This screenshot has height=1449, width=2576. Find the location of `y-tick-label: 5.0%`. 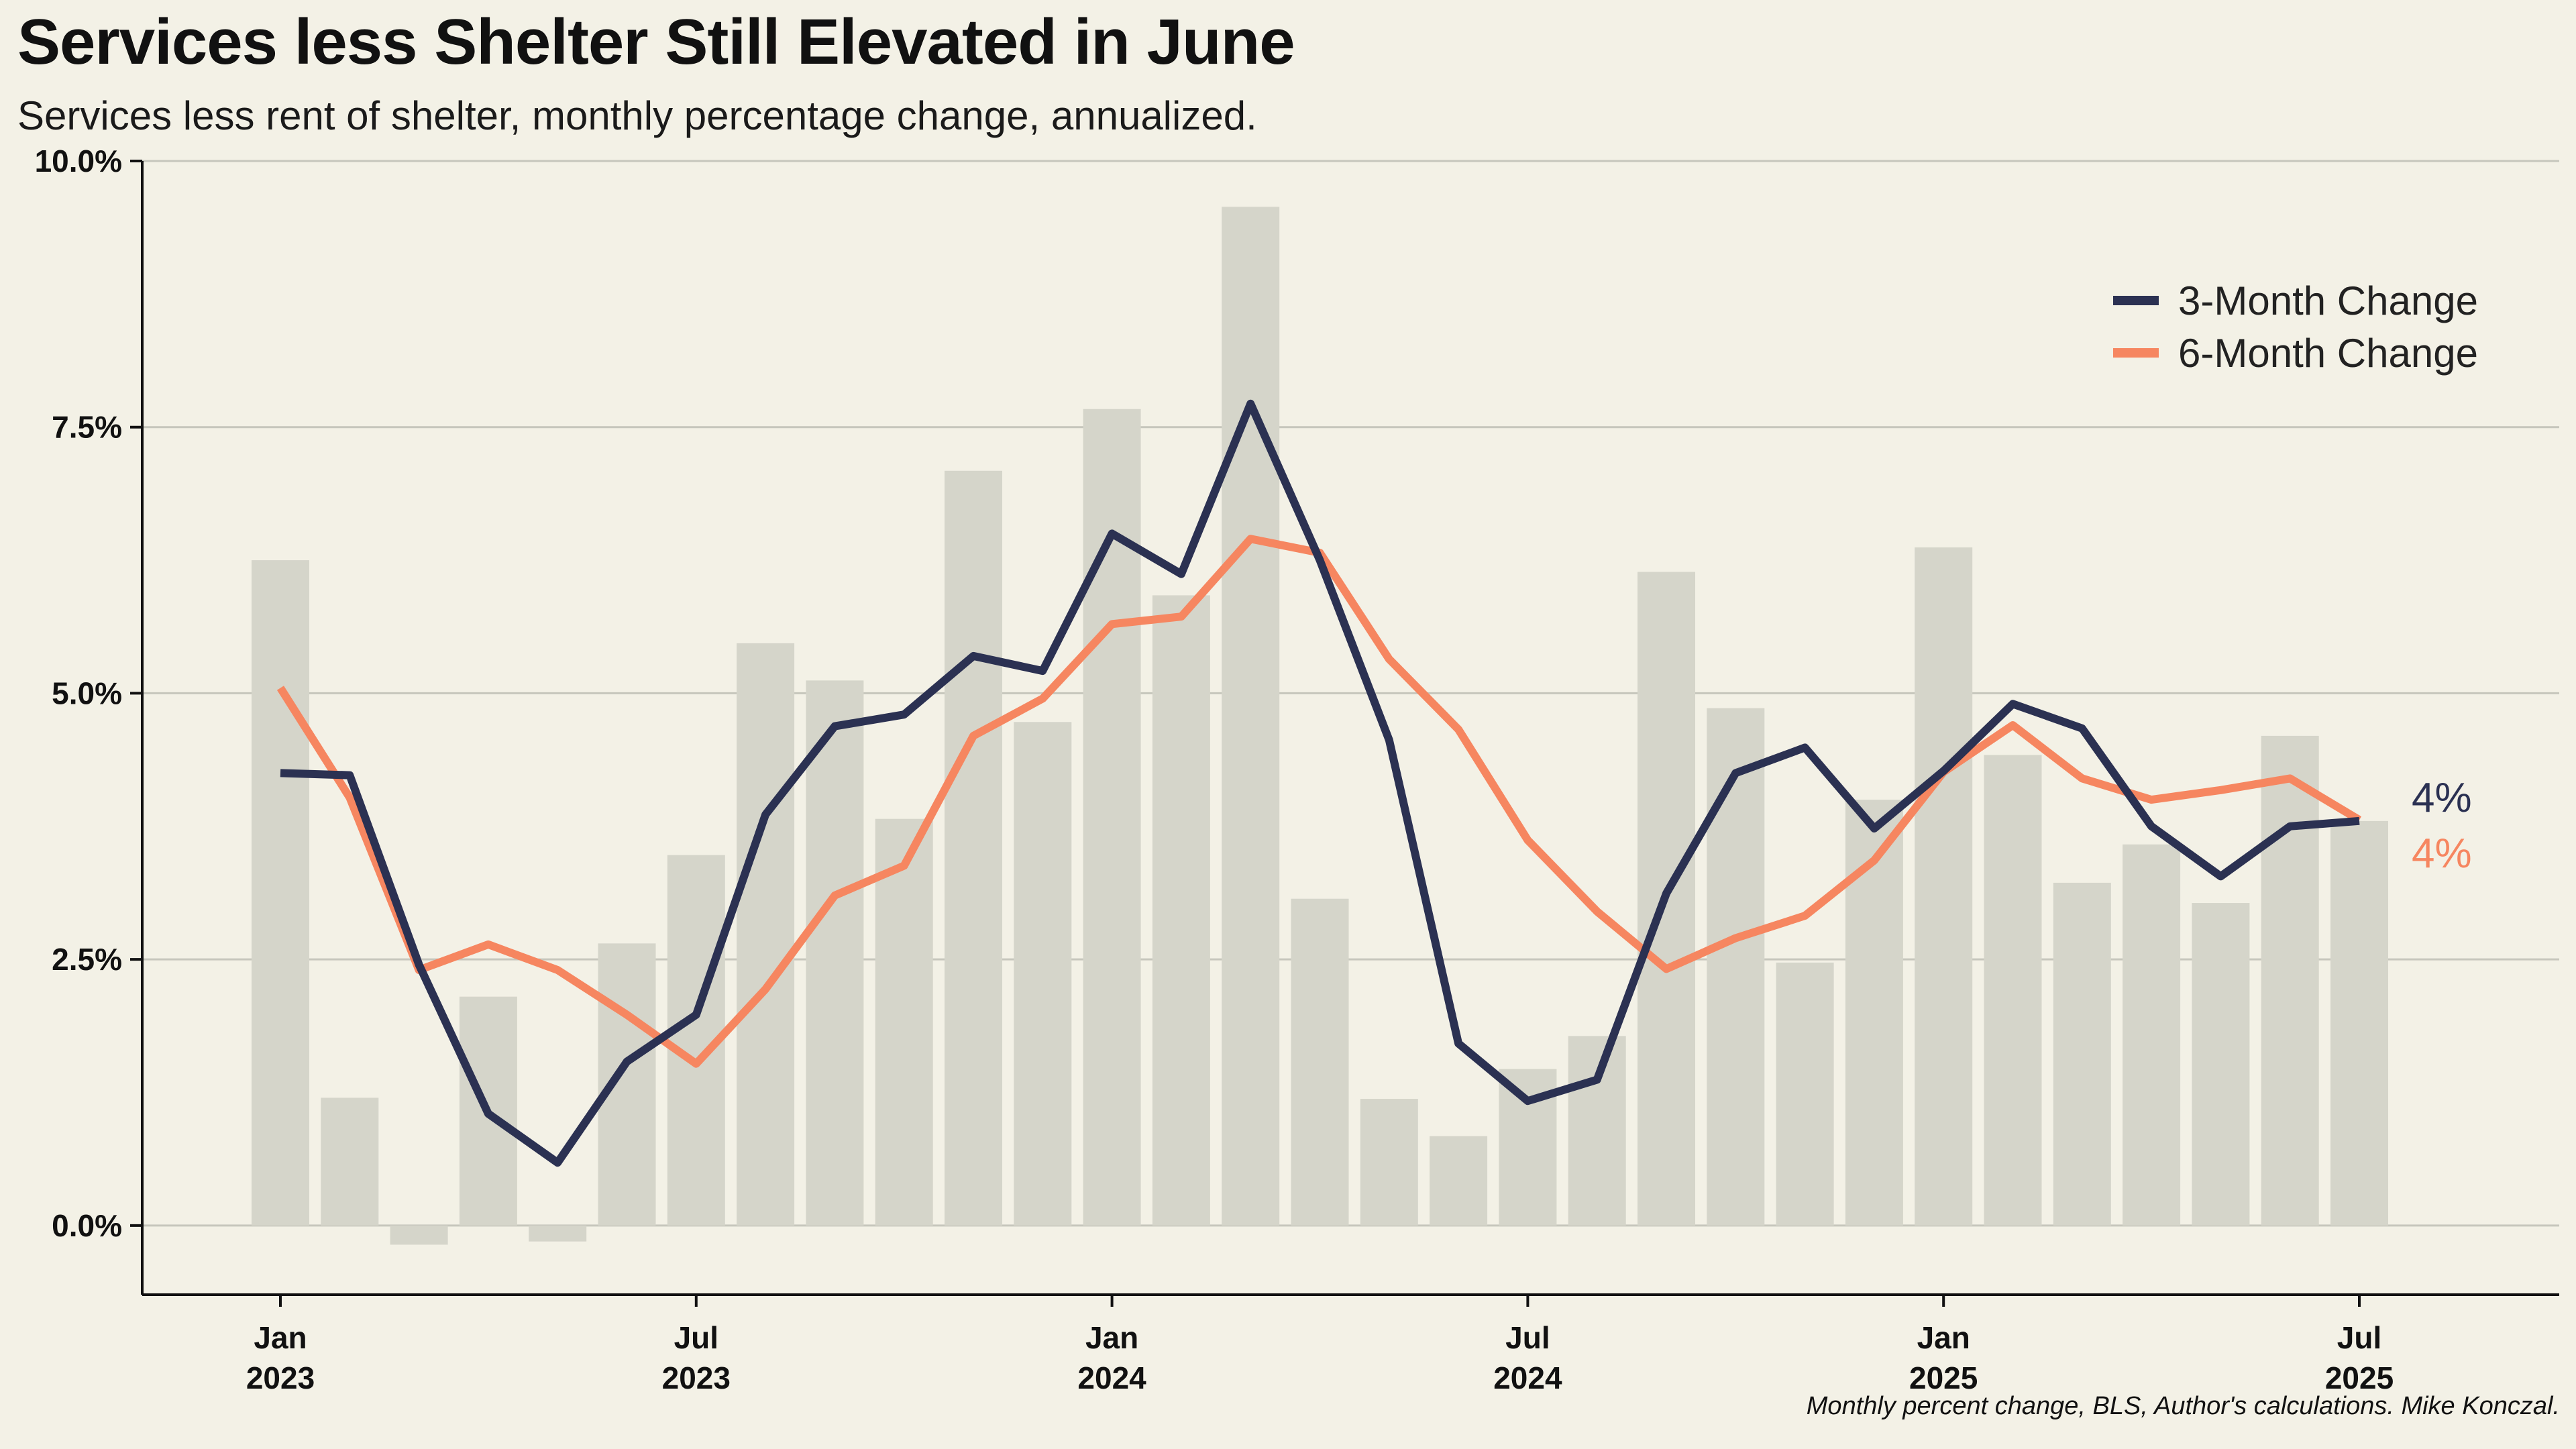

y-tick-label: 5.0% is located at coordinates (87, 693).